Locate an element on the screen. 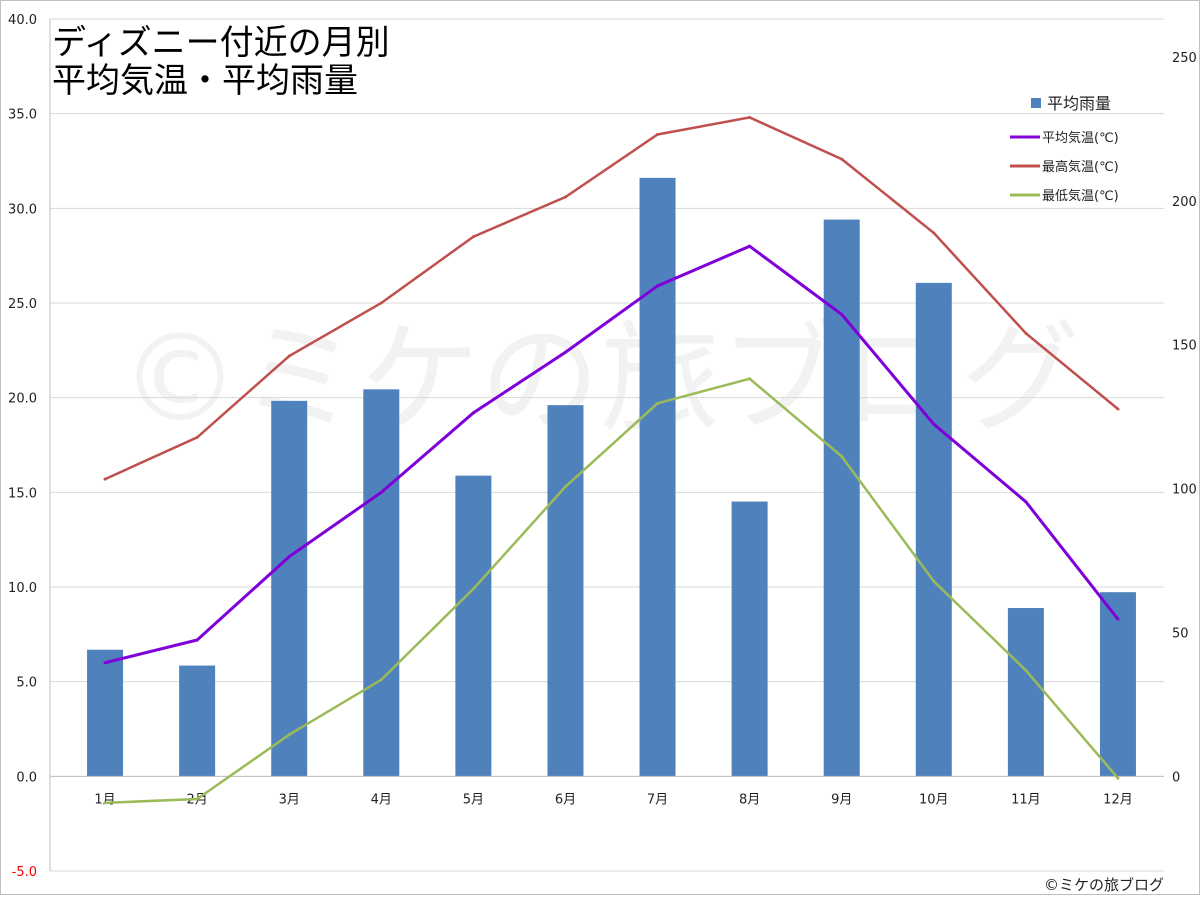  x-axis-tick: 8月 is located at coordinates (749, 799).